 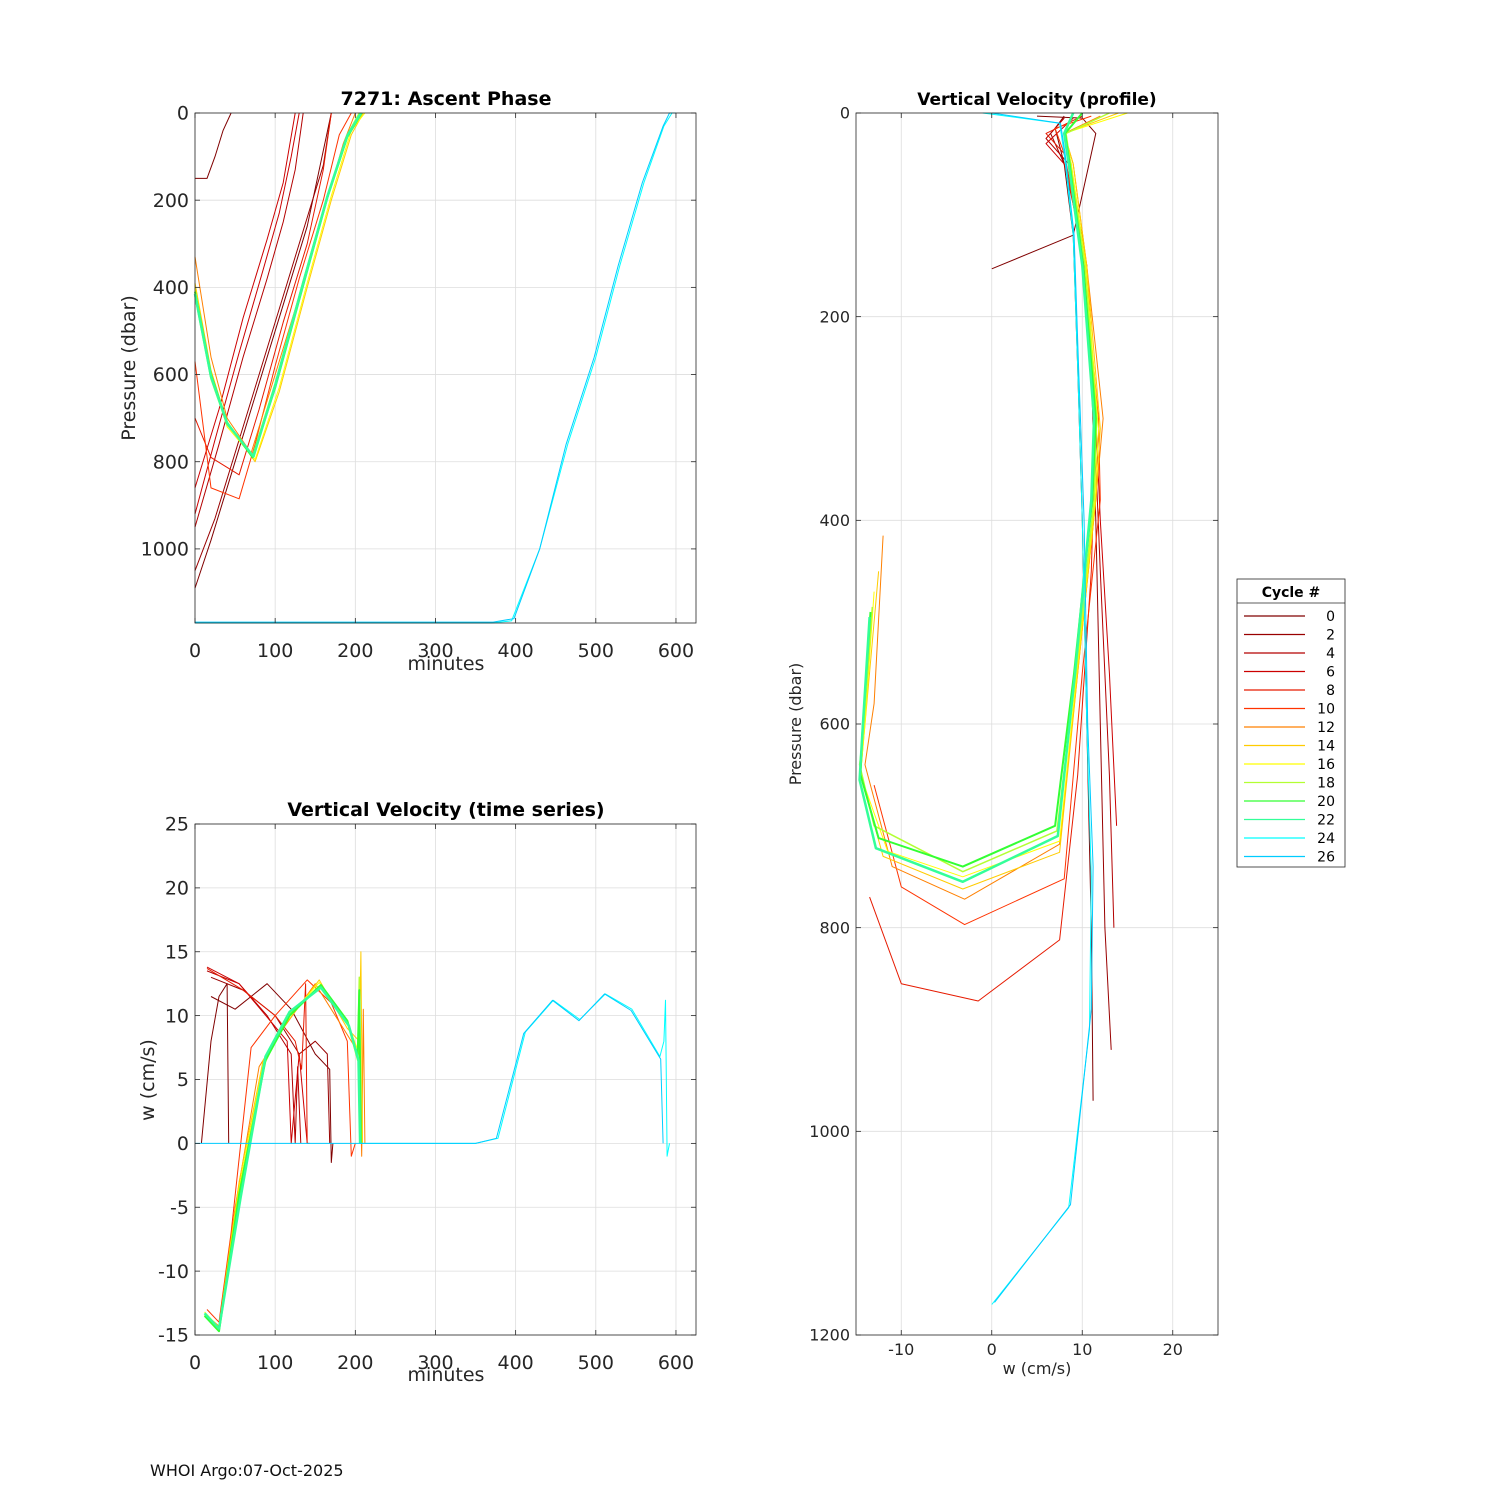 I want to click on time-series-grid, so click(x=445, y=1079).